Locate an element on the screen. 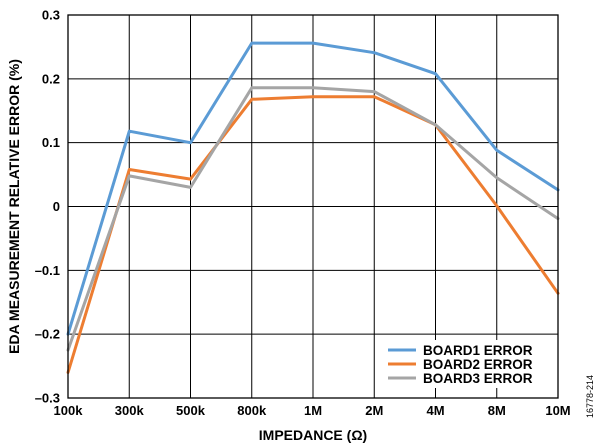 The image size is (600, 446). y-tick-label: –0.1 is located at coordinates (47, 270).